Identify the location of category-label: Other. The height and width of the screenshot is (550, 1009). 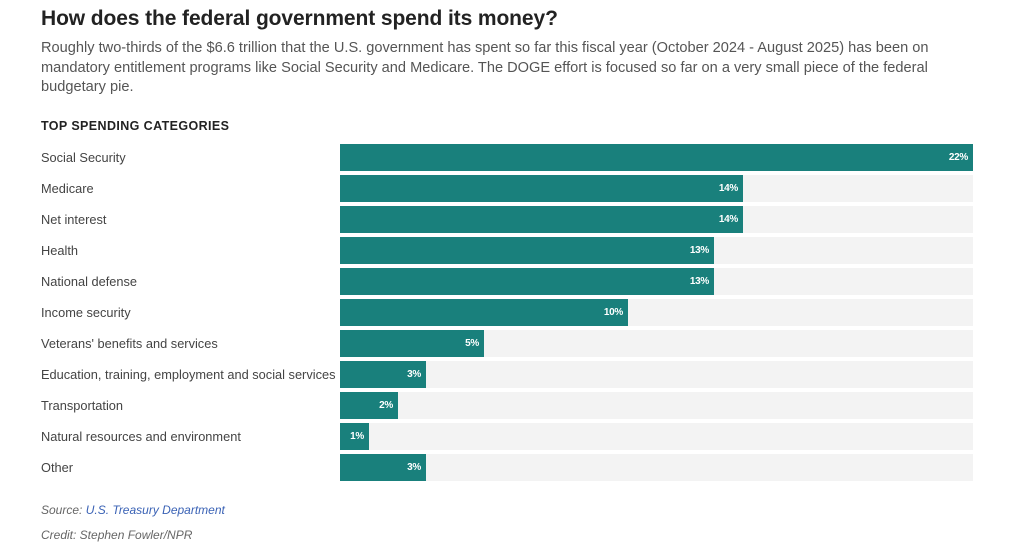
(57, 467).